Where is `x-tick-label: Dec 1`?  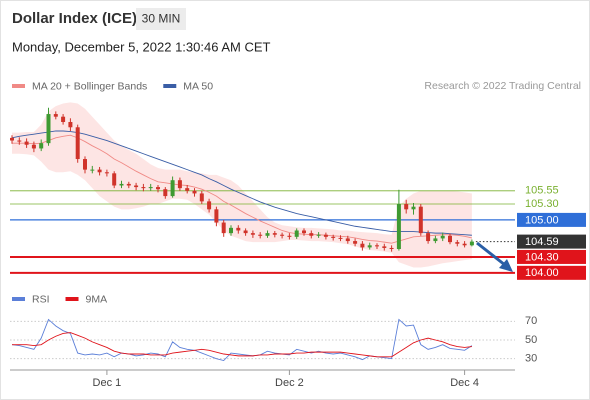 x-tick-label: Dec 1 is located at coordinates (107, 383).